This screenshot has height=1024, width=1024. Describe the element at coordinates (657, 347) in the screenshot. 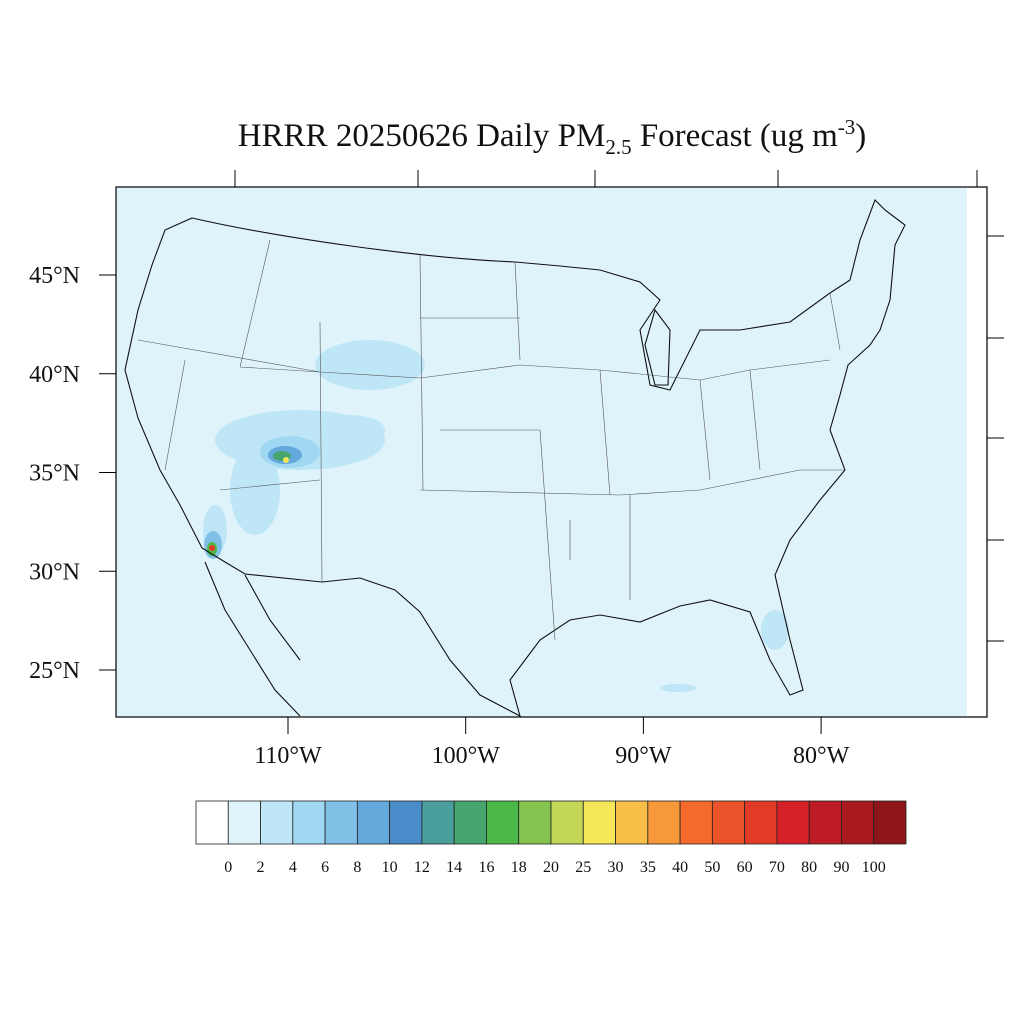

I see `lake-michigan` at that location.